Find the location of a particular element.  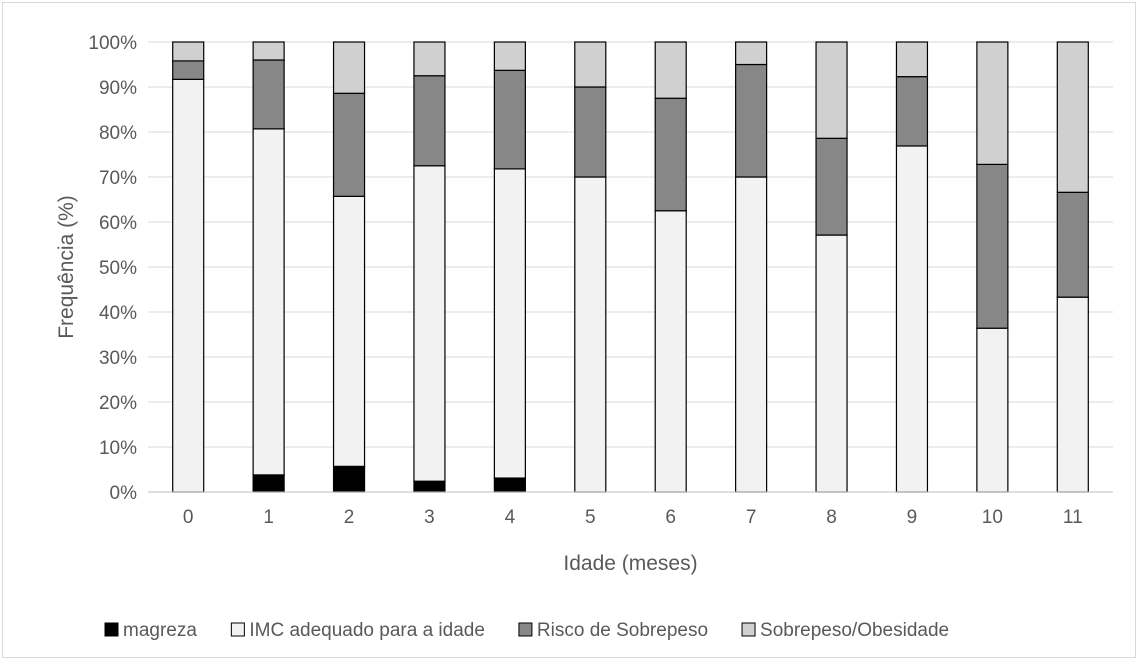

x-tick-label: 4 is located at coordinates (510, 517).